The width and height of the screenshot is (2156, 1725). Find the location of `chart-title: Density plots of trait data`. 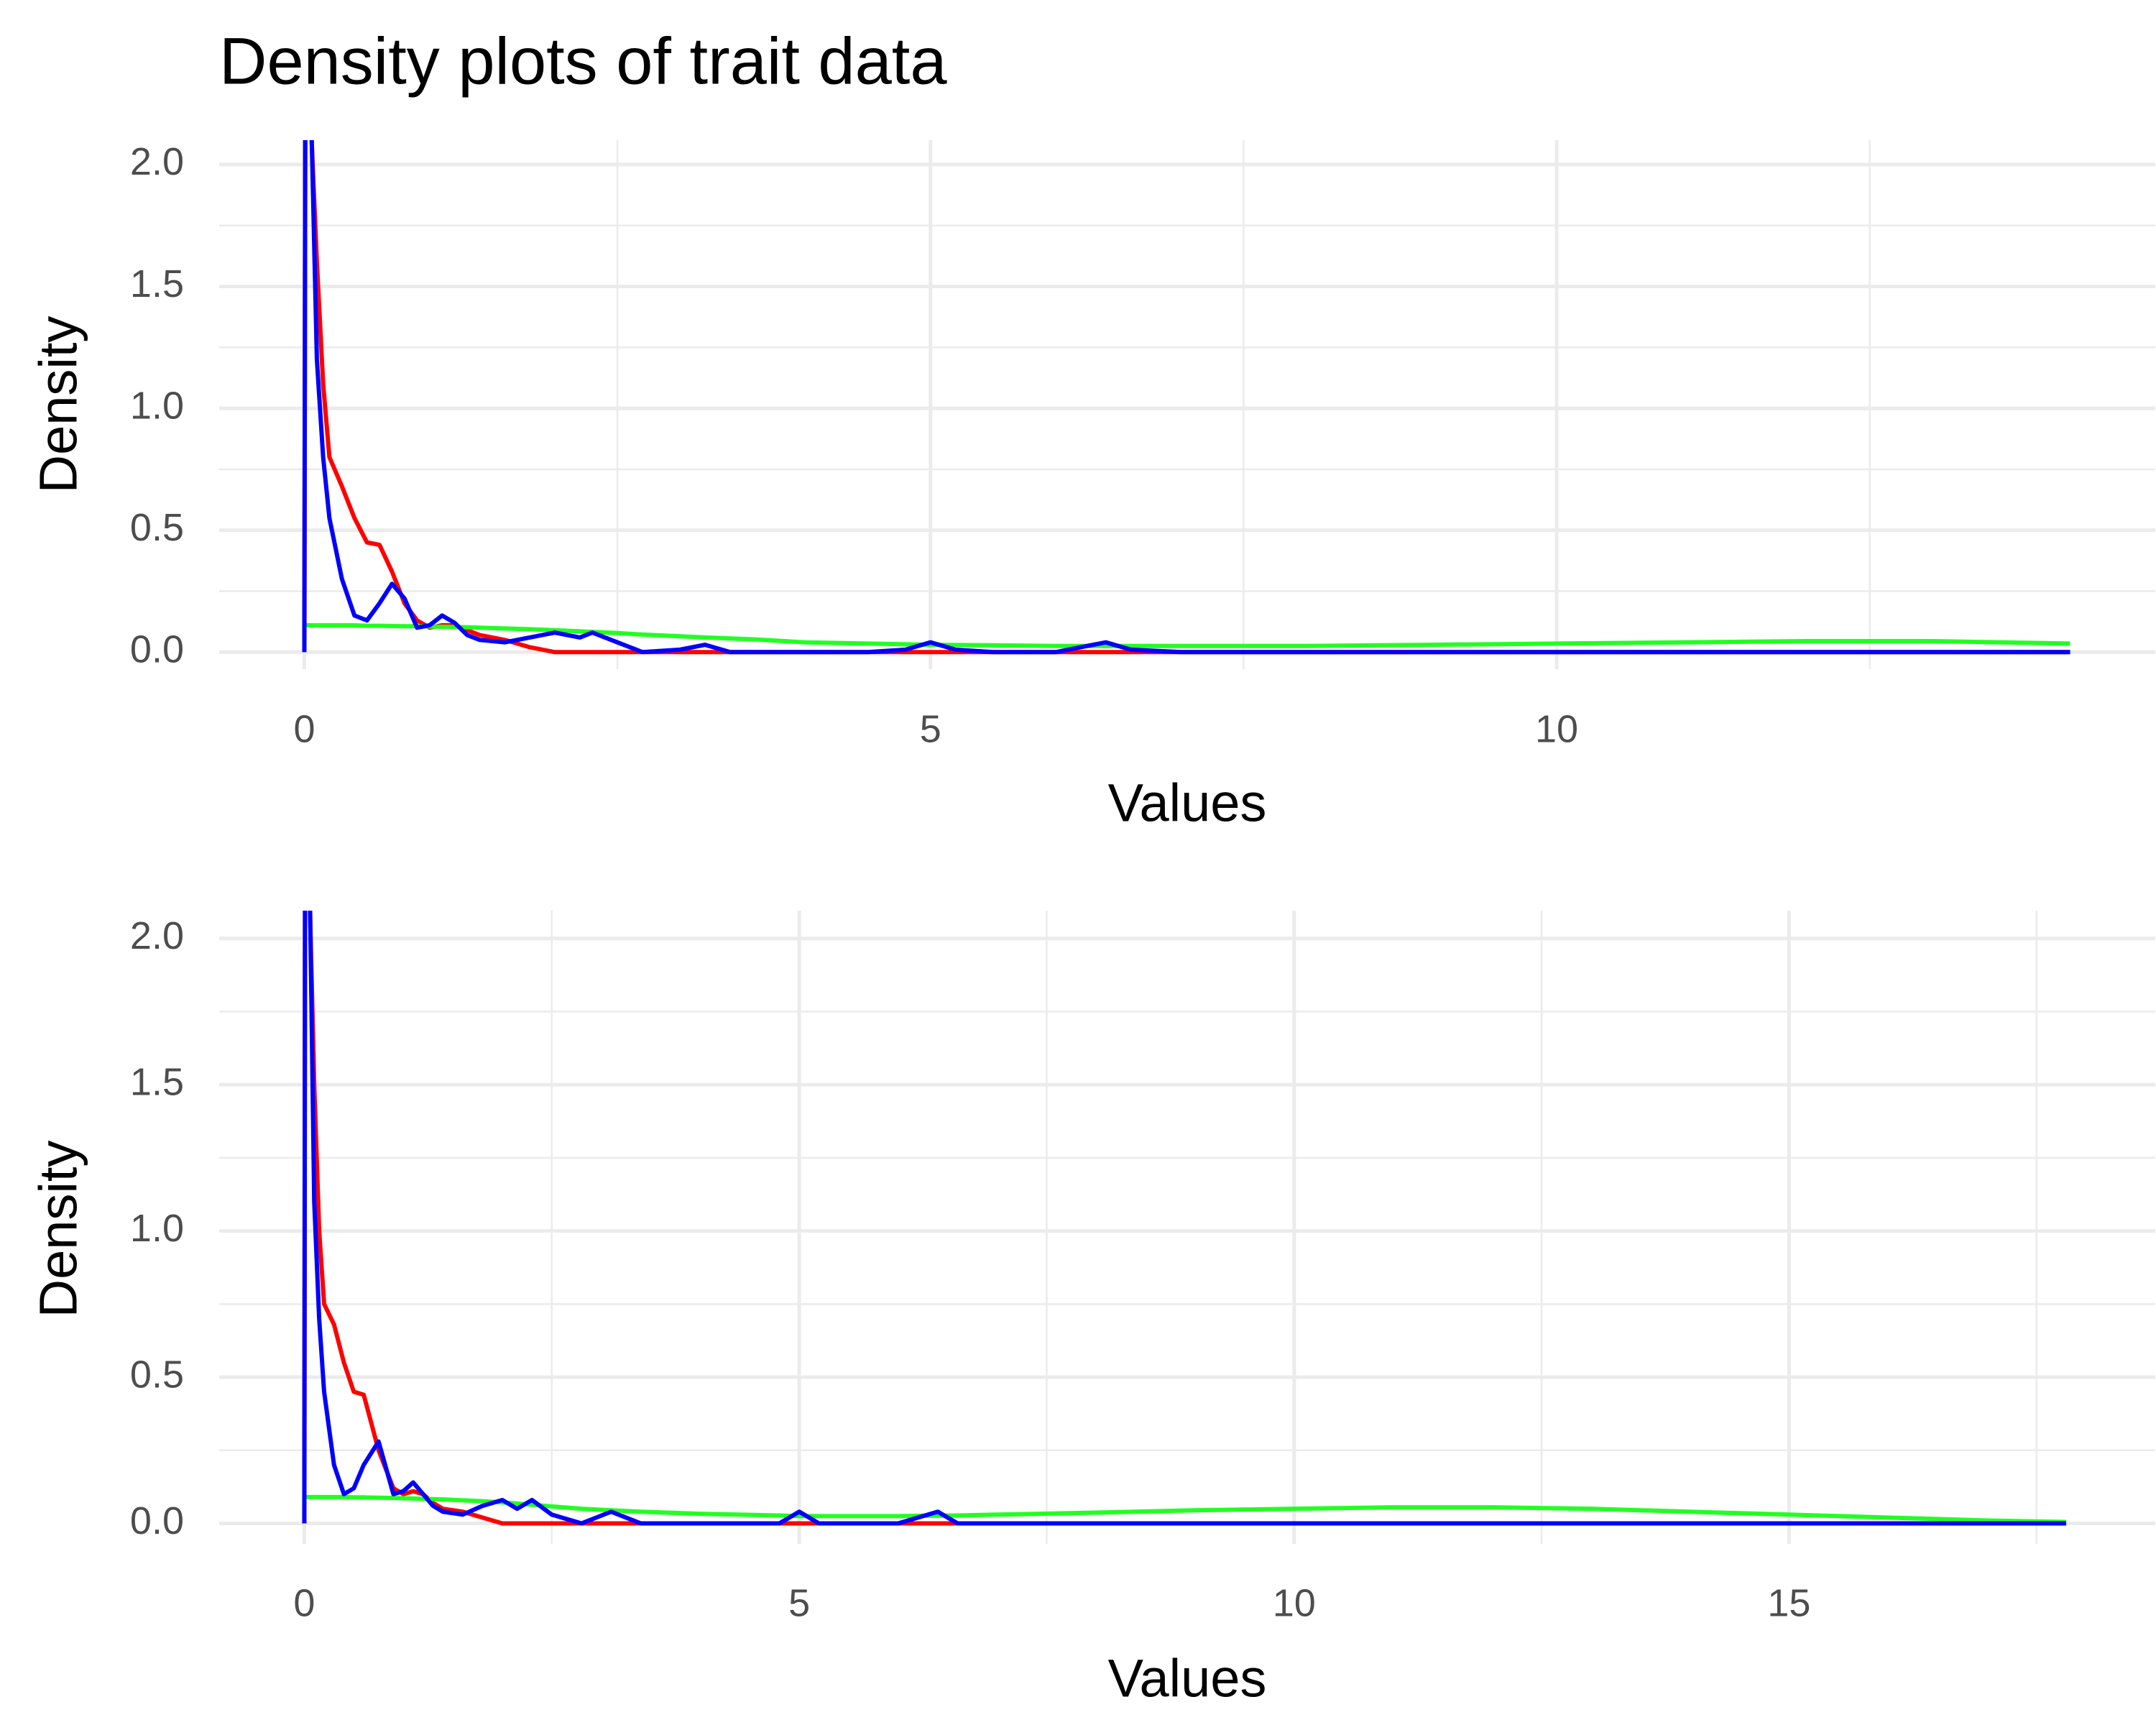

chart-title: Density plots of trait data is located at coordinates (583, 61).